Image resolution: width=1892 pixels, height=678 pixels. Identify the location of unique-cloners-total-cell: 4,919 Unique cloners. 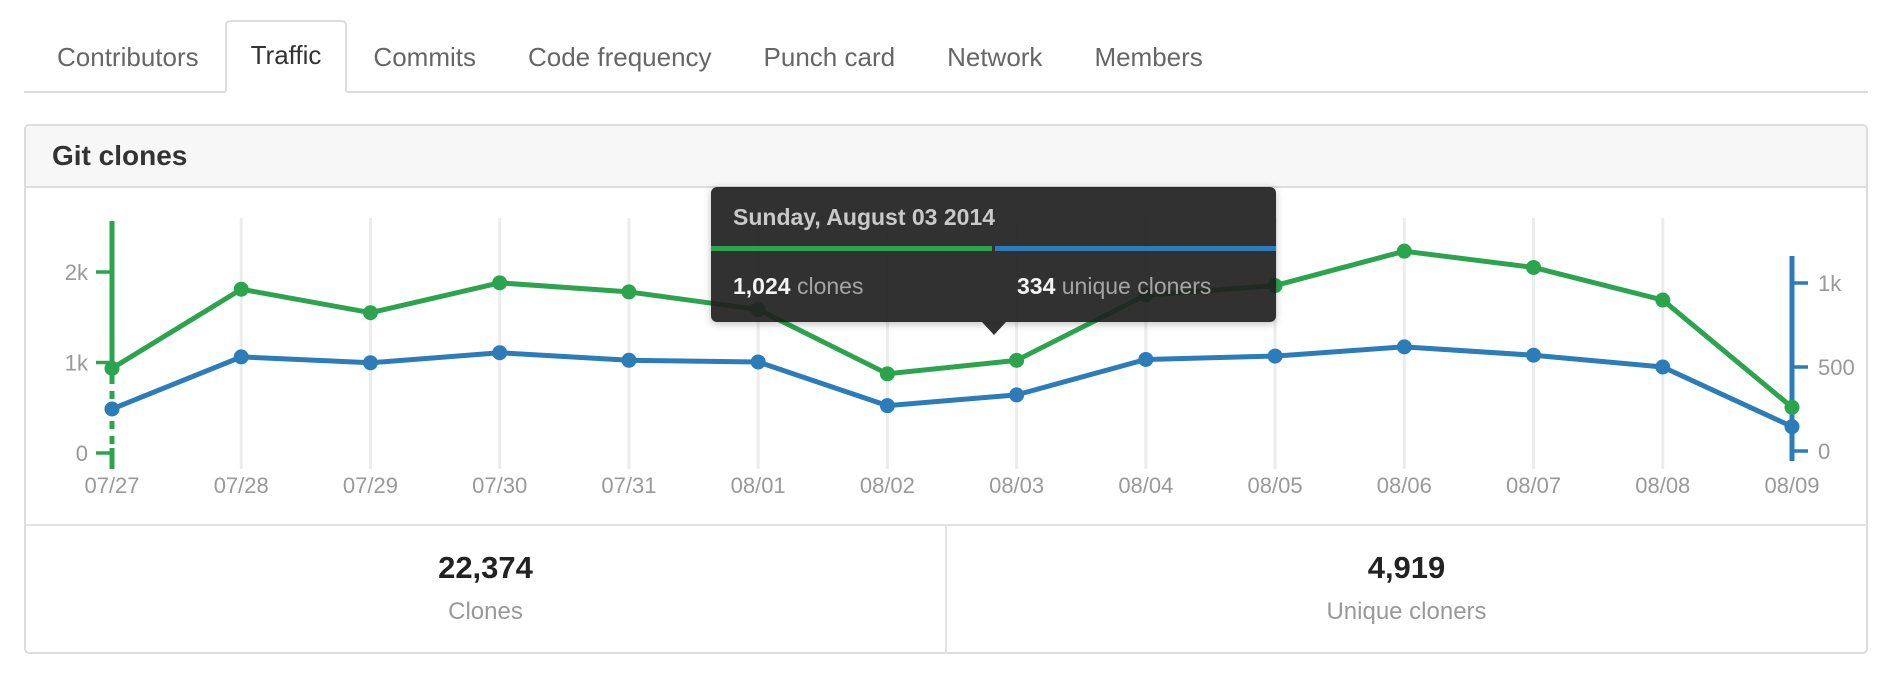
(1405, 589).